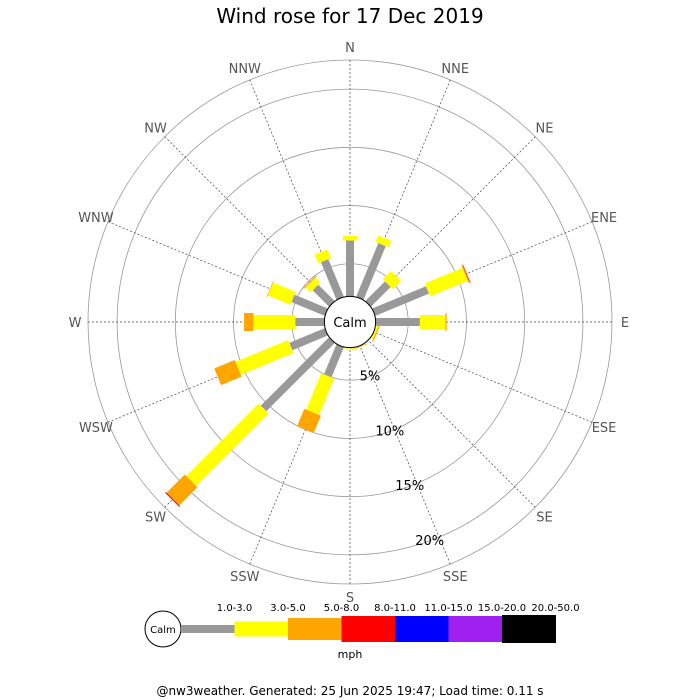 The height and width of the screenshot is (700, 700). Describe the element at coordinates (245, 69) in the screenshot. I see `direction-label-nnw: NNW` at that location.